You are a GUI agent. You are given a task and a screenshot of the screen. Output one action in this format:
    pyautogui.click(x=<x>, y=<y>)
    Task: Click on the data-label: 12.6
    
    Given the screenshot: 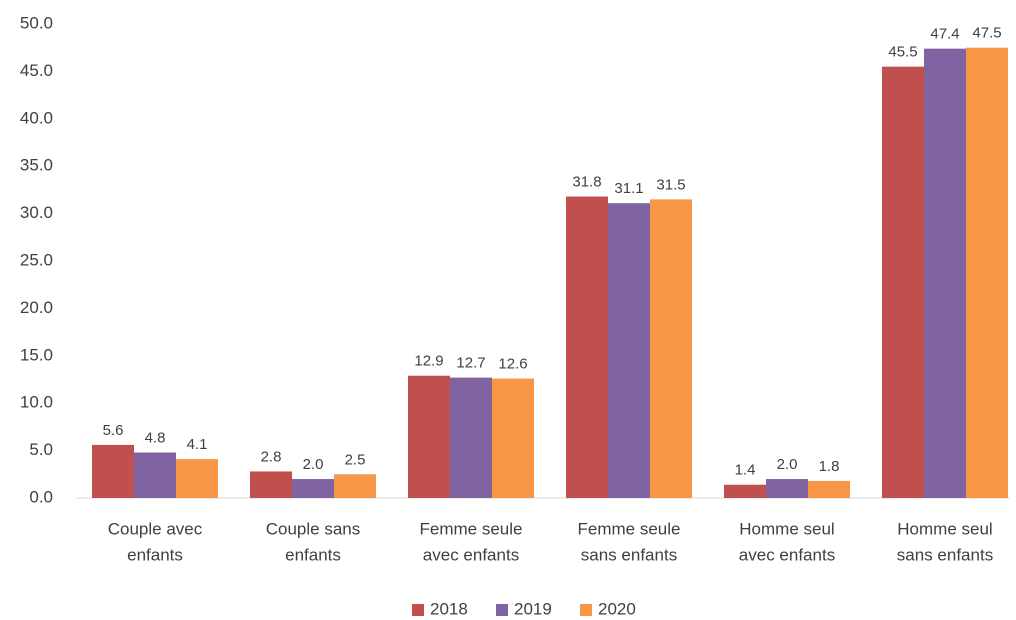 What is the action you would take?
    pyautogui.click(x=512, y=364)
    